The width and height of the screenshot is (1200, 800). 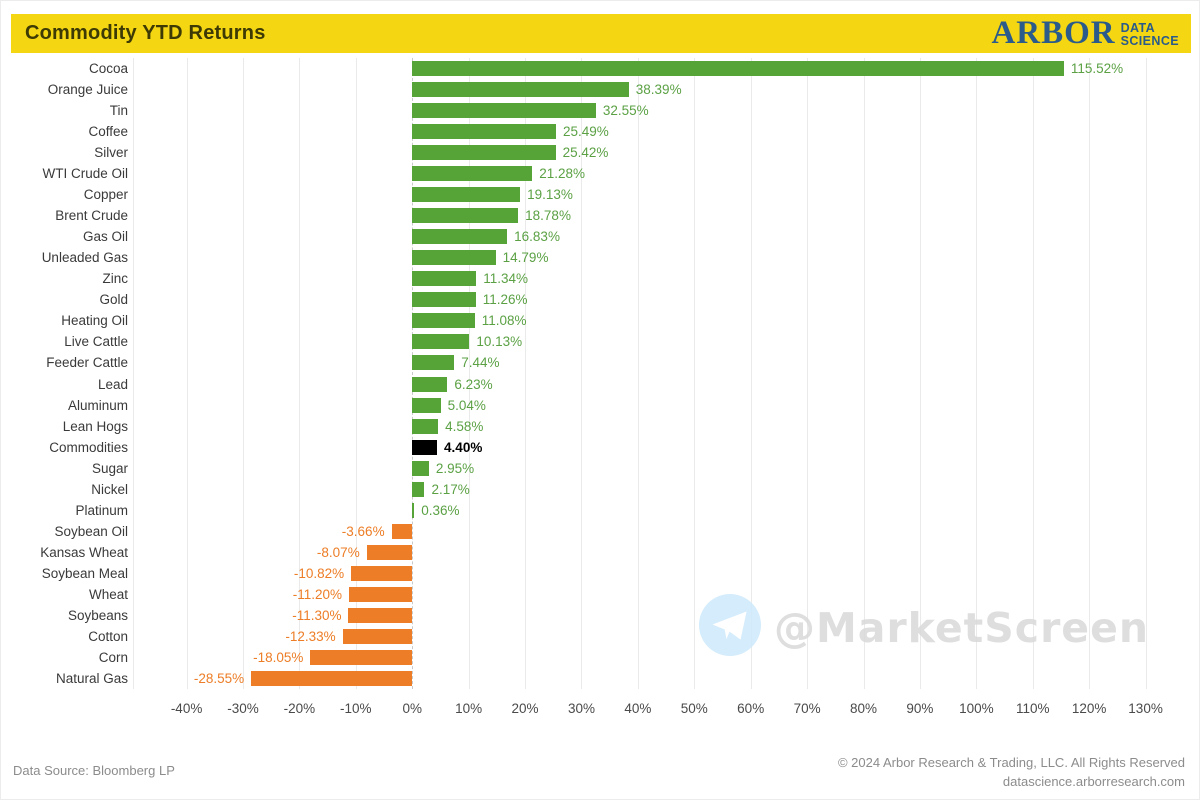 I want to click on bar-row: Cotton -12.33%, so click(x=600, y=636).